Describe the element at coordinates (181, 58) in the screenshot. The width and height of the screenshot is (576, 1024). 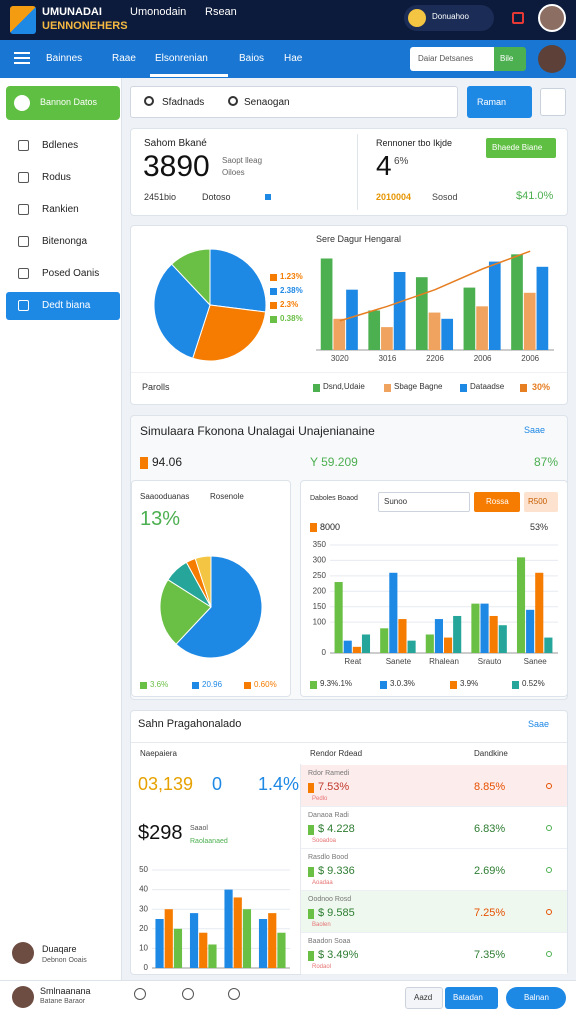
I see `nav-tab: Elsonrenian` at that location.